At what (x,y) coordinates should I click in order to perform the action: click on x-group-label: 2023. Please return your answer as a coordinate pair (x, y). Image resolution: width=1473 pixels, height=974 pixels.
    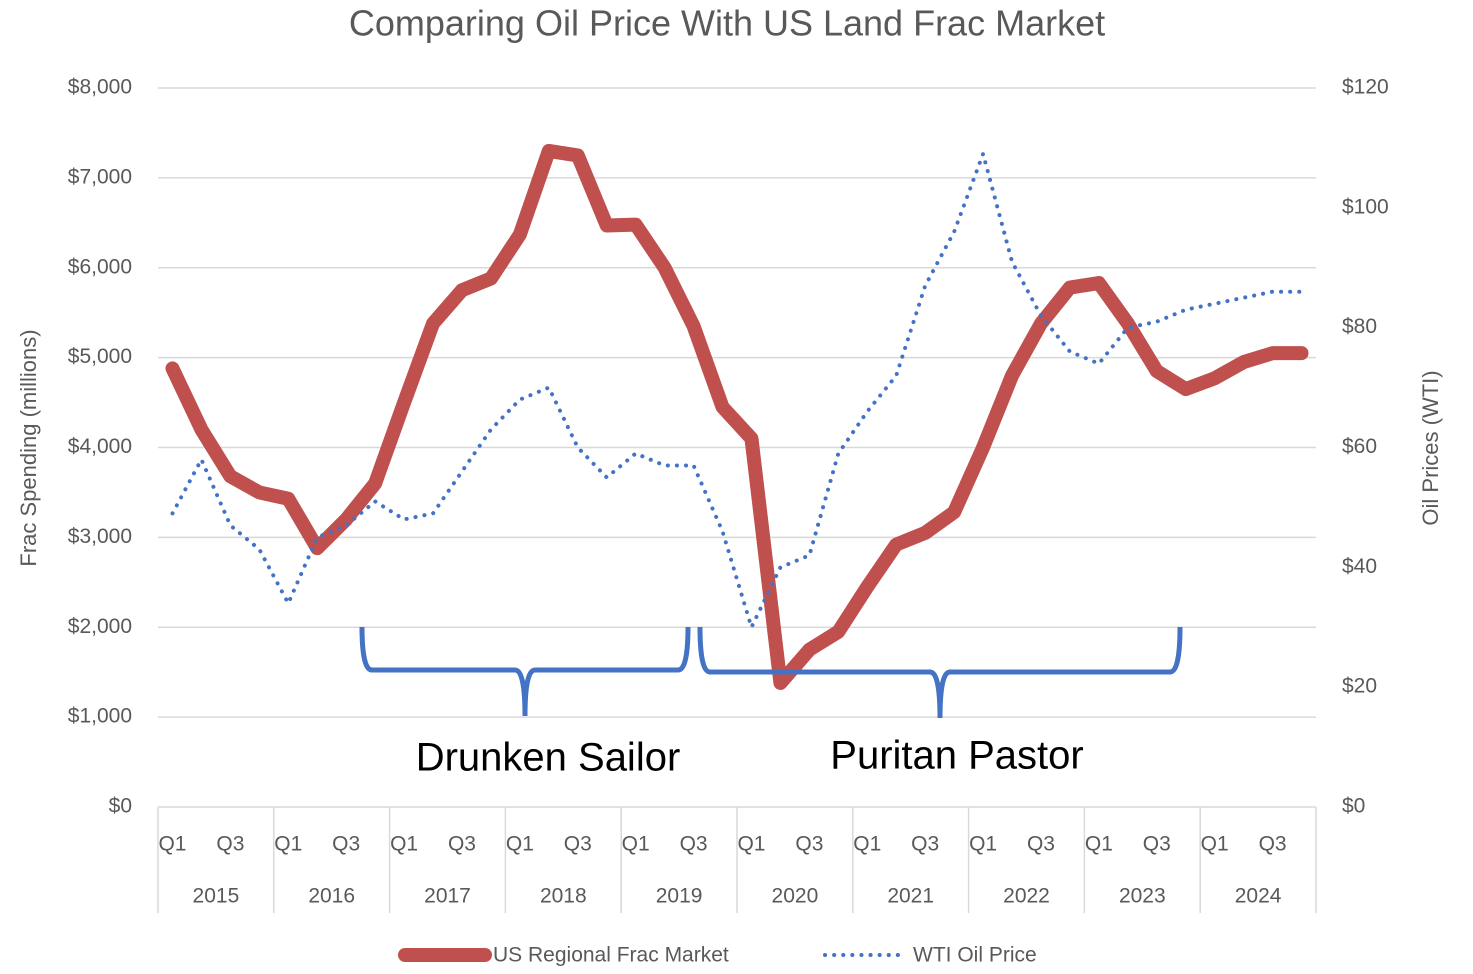
    Looking at the image, I should click on (1142, 896).